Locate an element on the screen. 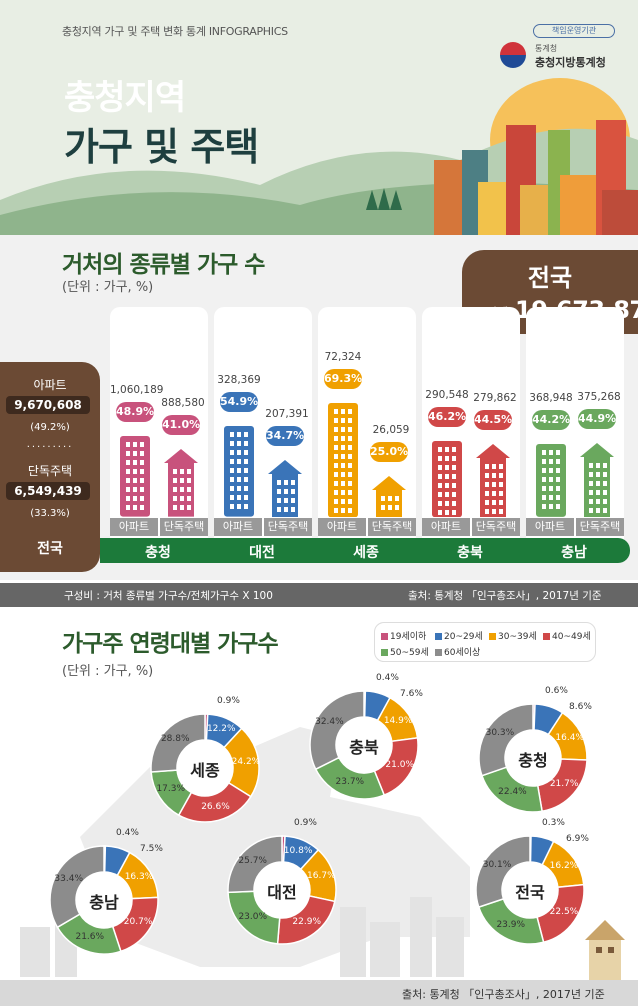 Image resolution: width=638 pixels, height=1006 pixels. legend-label: 30~39세 is located at coordinates (517, 637).